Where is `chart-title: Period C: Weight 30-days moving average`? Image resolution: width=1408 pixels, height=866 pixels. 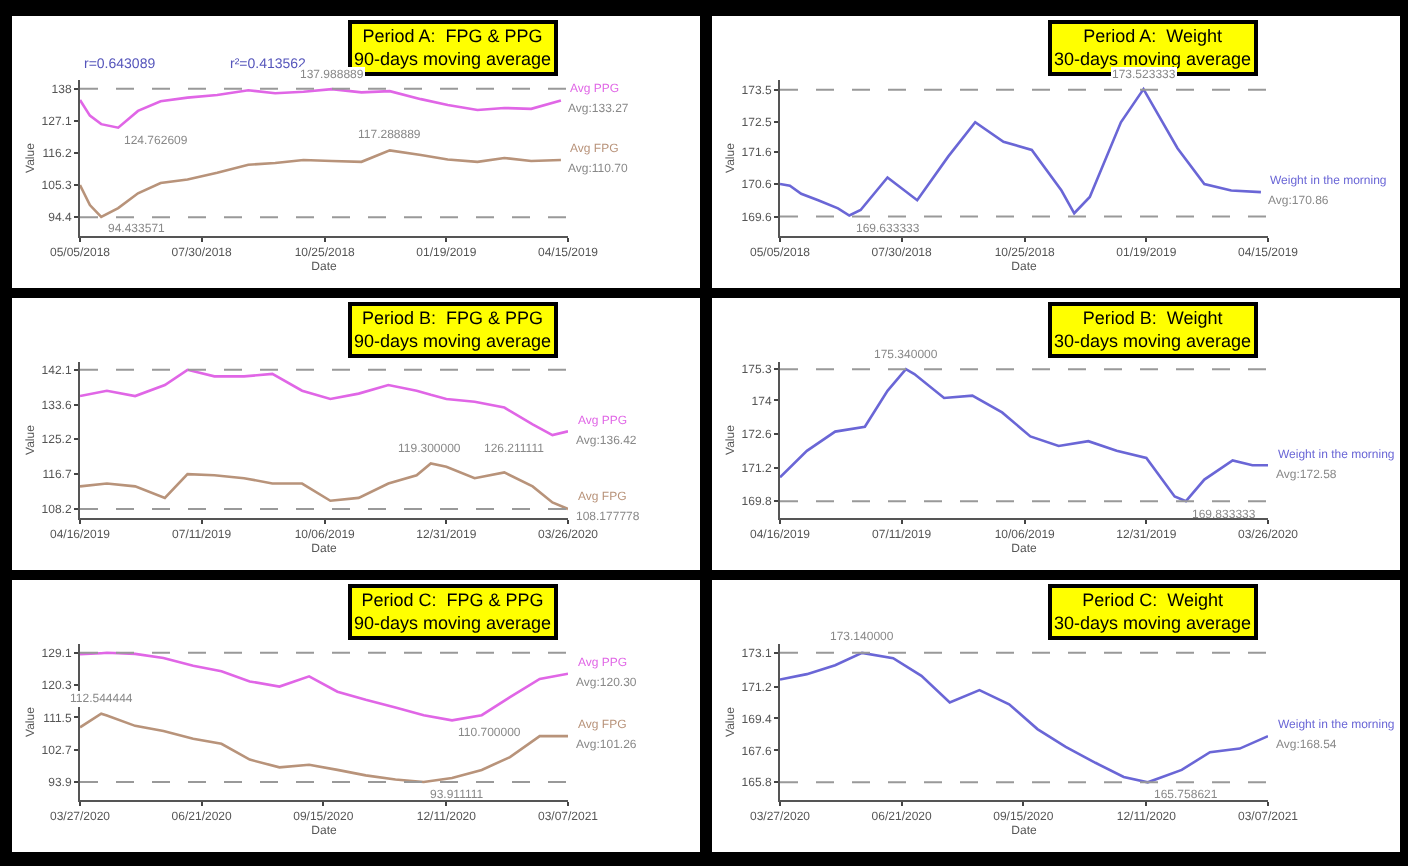
chart-title: Period C: Weight 30-days moving average is located at coordinates (1153, 612).